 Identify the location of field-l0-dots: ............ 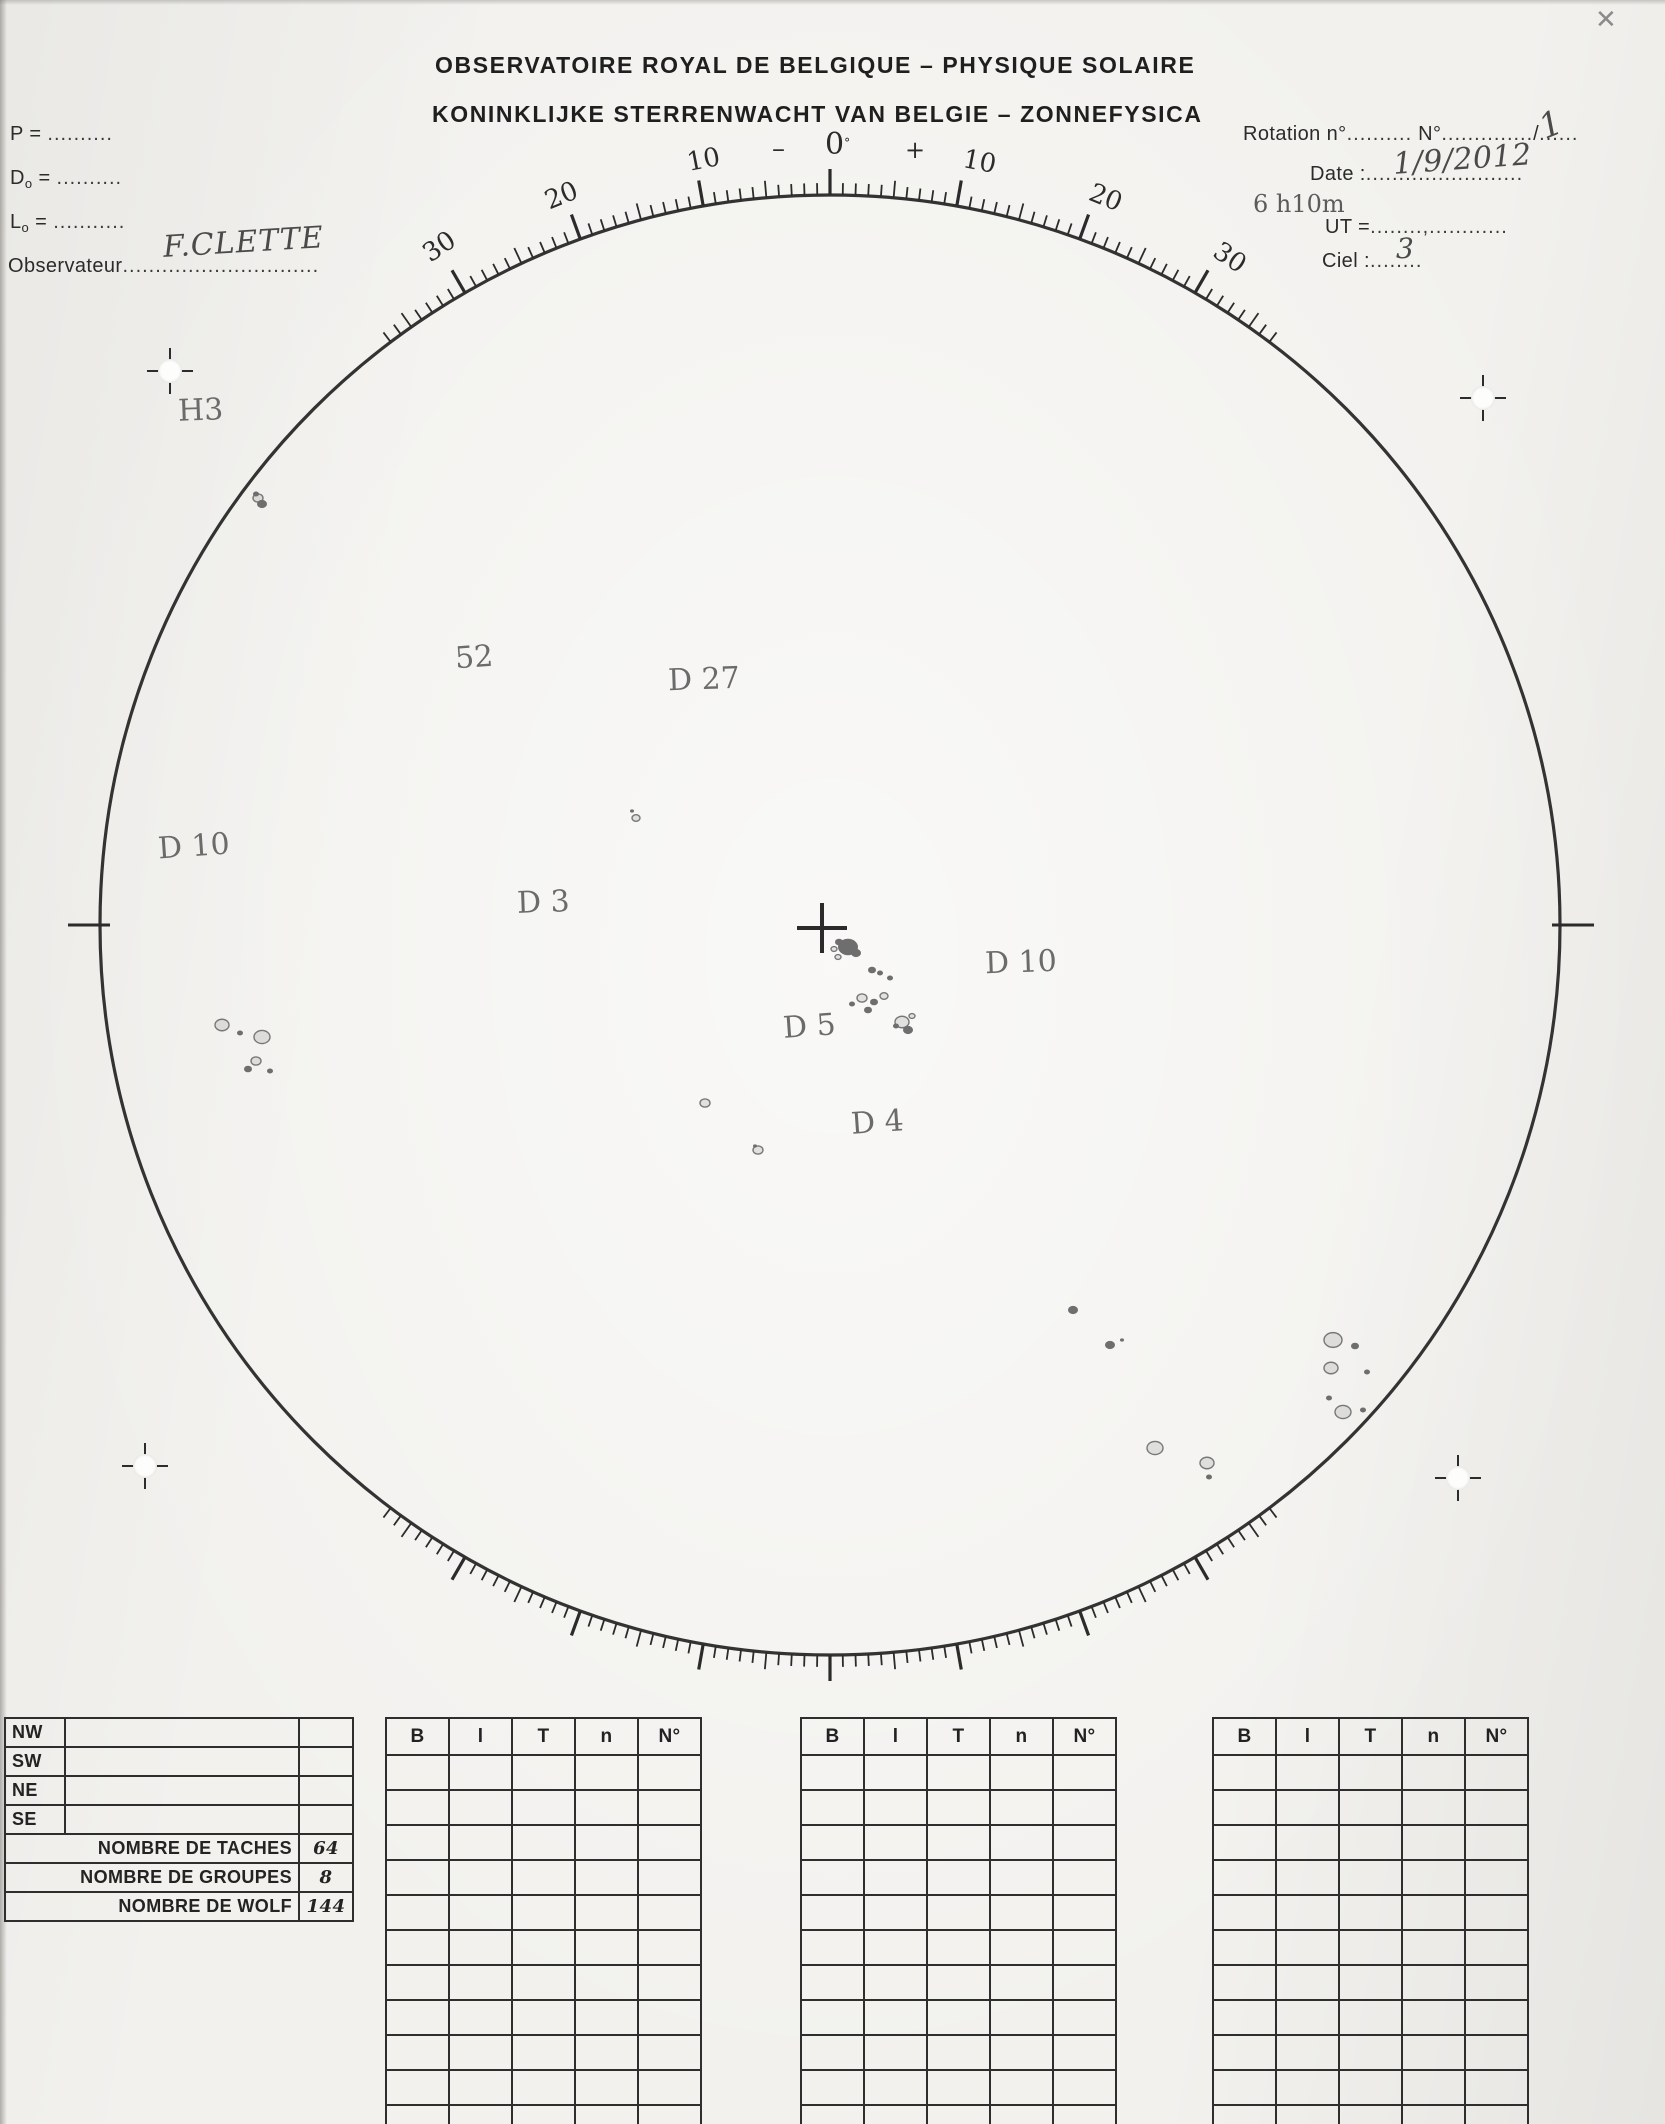
(89, 222).